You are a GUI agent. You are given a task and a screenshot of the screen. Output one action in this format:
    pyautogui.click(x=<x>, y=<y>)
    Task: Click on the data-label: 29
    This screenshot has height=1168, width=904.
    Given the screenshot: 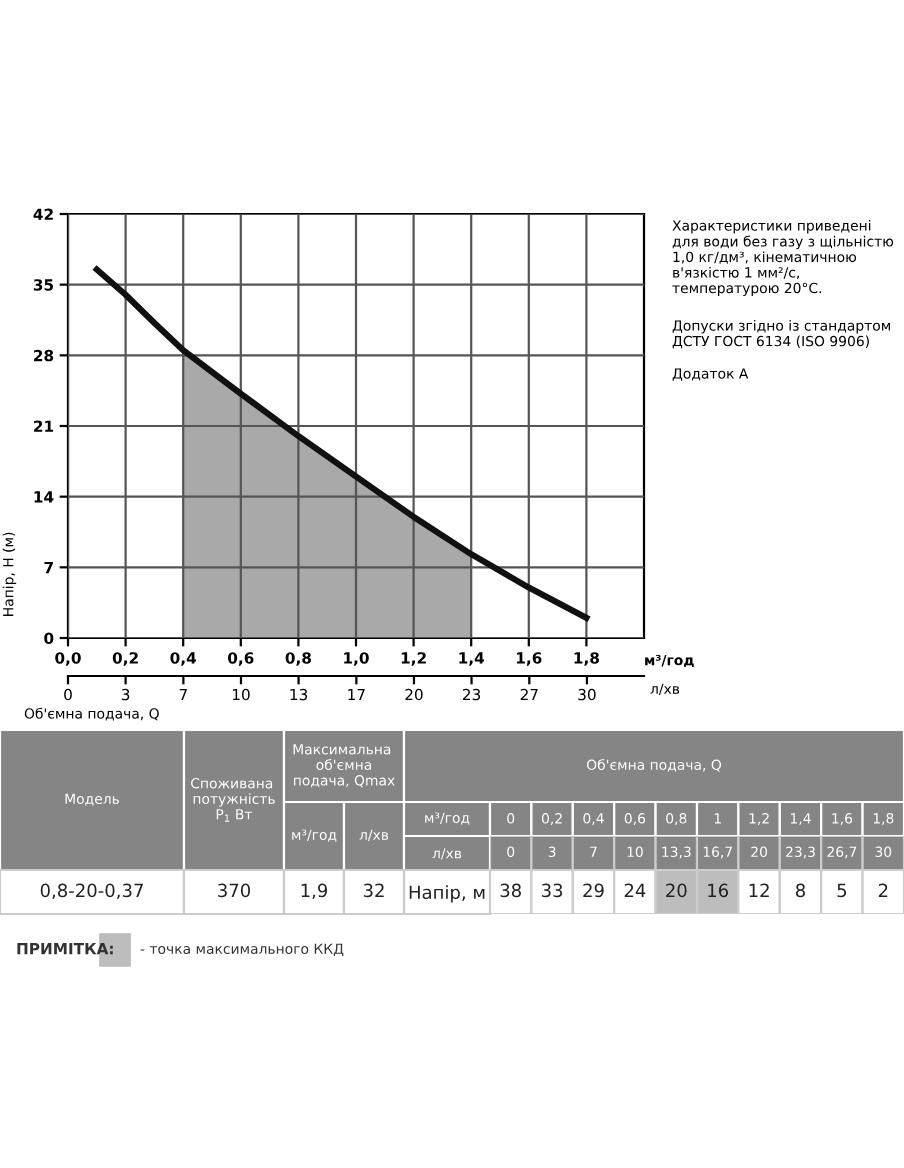 What is the action you would take?
    pyautogui.click(x=593, y=890)
    